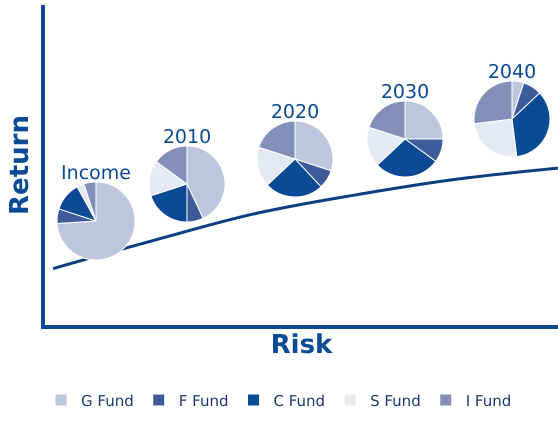 This screenshot has width=558, height=421. Describe the element at coordinates (203, 401) in the screenshot. I see `legend-label: F Fund` at that location.